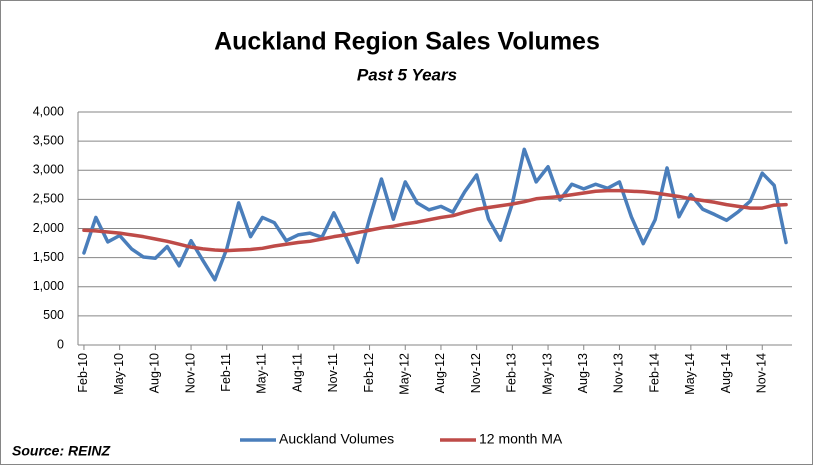 This screenshot has width=814, height=466. Describe the element at coordinates (476, 373) in the screenshot. I see `x-tick-label: Nov-12` at that location.